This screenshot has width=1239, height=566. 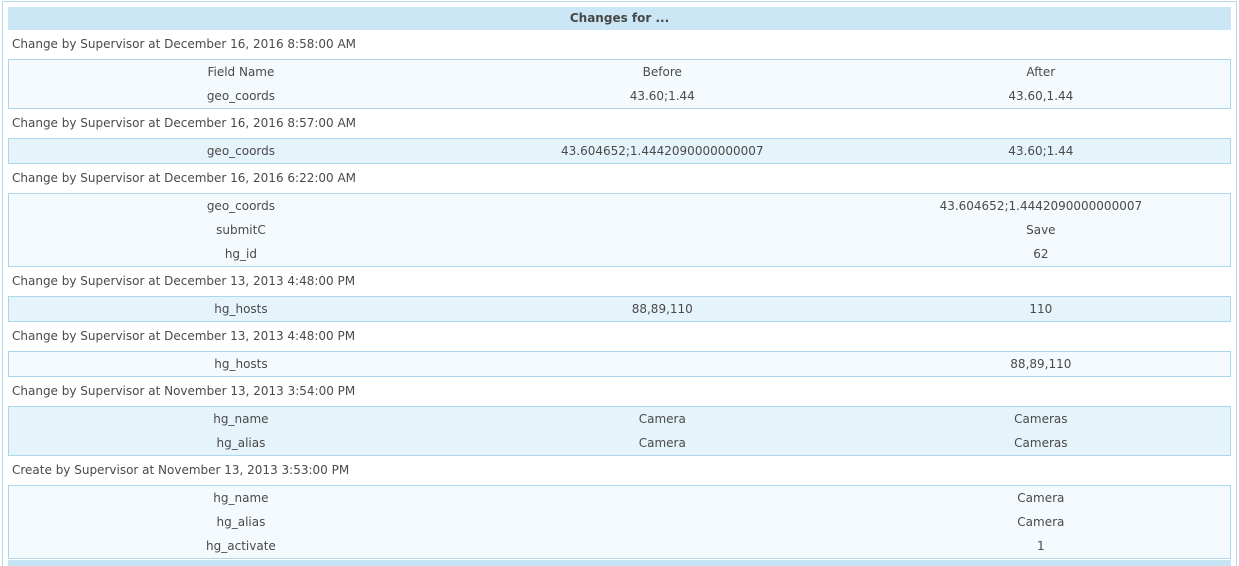 What do you see at coordinates (241, 230) in the screenshot?
I see `field-name-cell: submitC` at bounding box center [241, 230].